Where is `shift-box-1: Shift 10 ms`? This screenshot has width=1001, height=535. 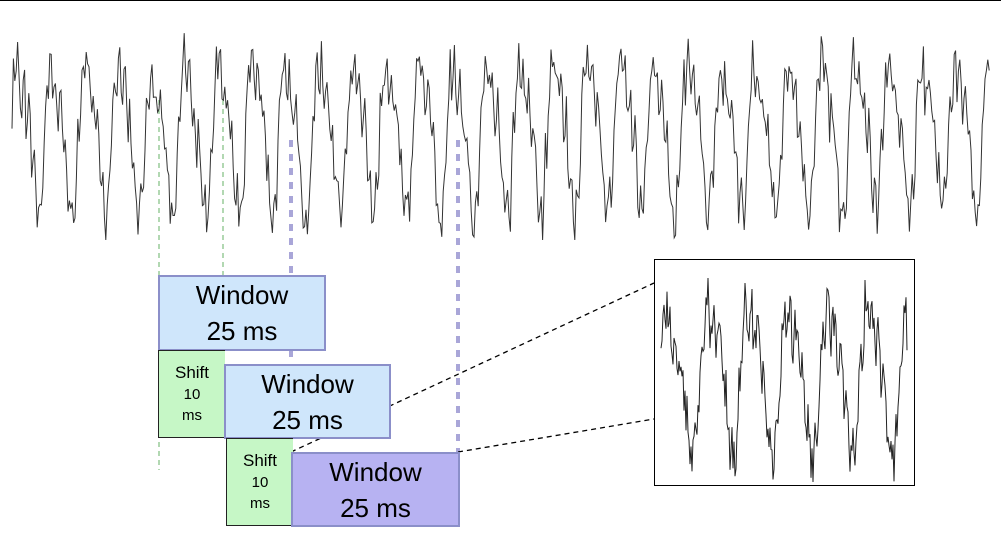
shift-box-1: Shift 10 ms is located at coordinates (191, 394).